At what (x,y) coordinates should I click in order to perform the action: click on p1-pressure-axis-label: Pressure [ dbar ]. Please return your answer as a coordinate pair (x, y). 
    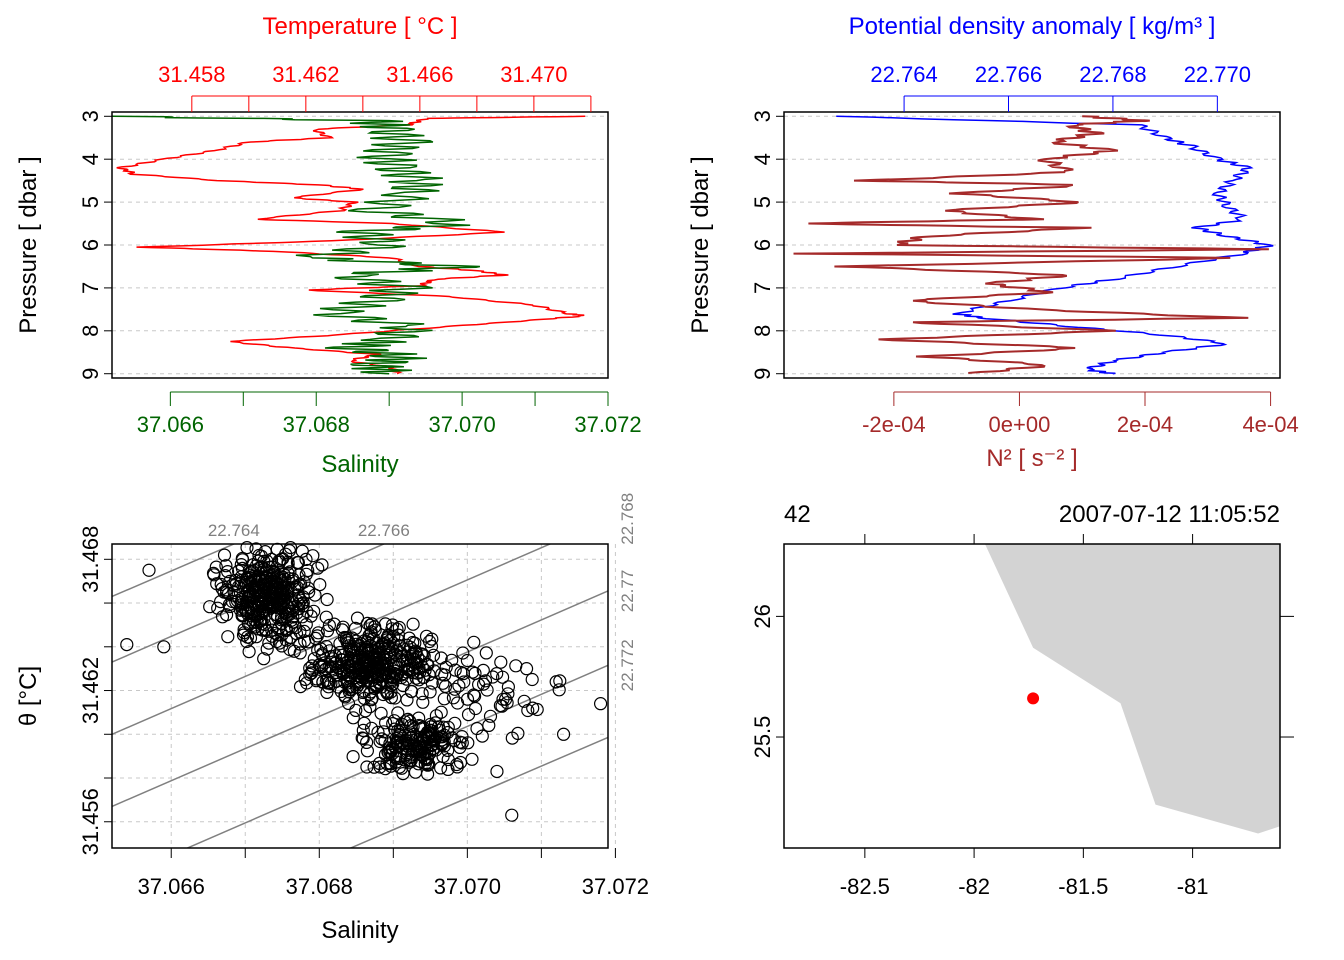
    Looking at the image, I should click on (28, 244).